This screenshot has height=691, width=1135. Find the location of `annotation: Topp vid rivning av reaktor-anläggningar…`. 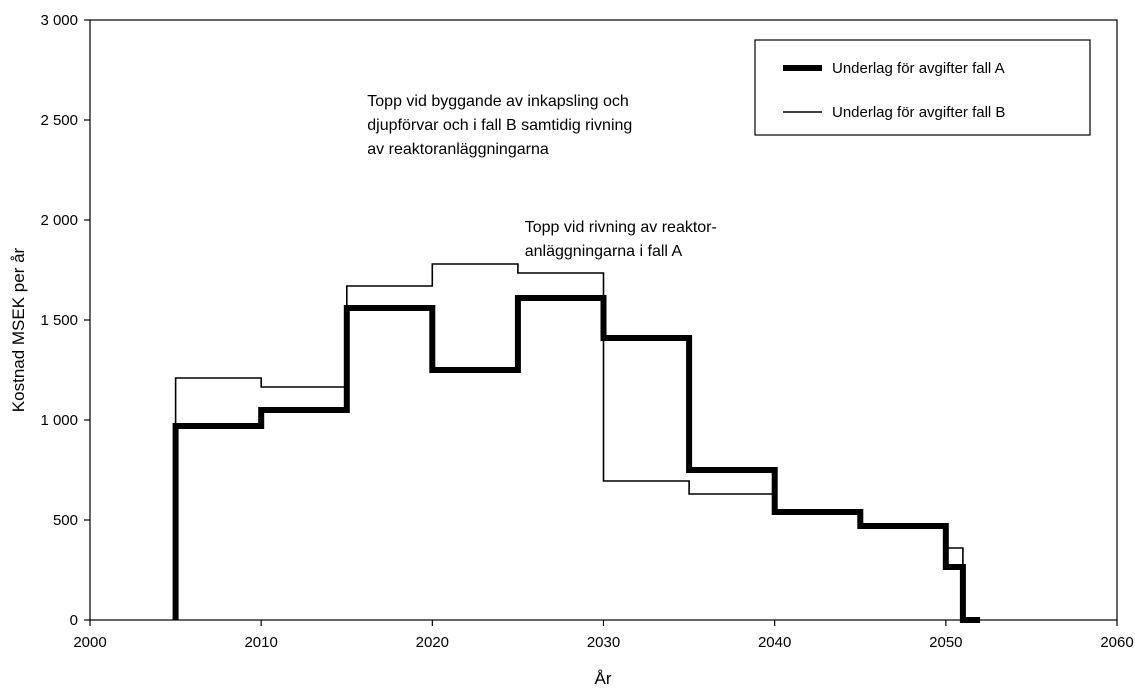

annotation: Topp vid rivning av reaktor-anläggningar… is located at coordinates (621, 239).